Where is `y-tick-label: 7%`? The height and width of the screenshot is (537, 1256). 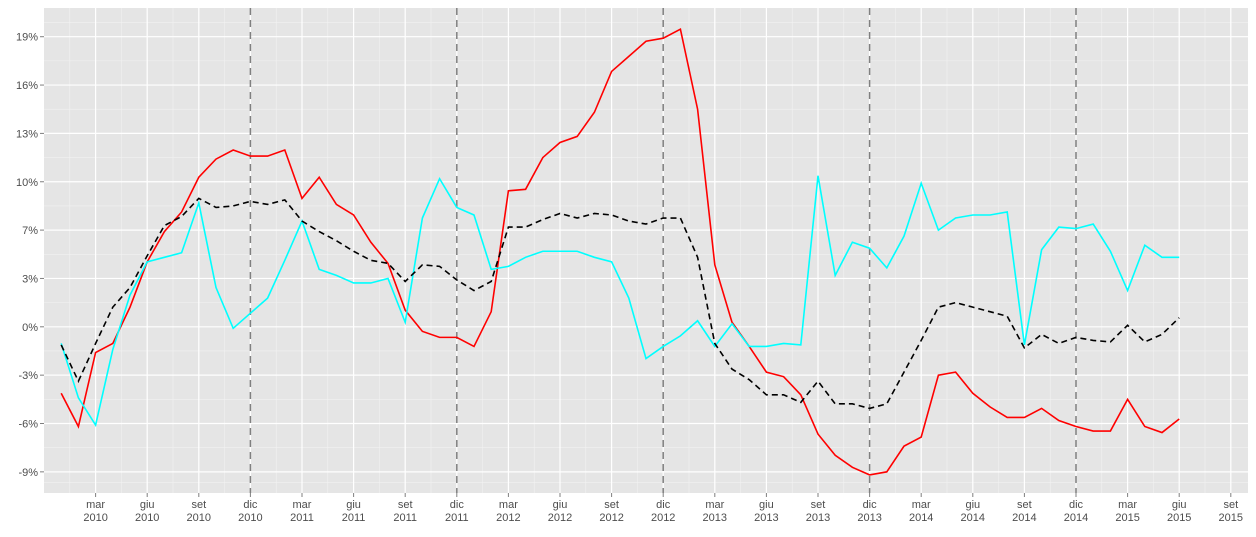 y-tick-label: 7% is located at coordinates (30, 231).